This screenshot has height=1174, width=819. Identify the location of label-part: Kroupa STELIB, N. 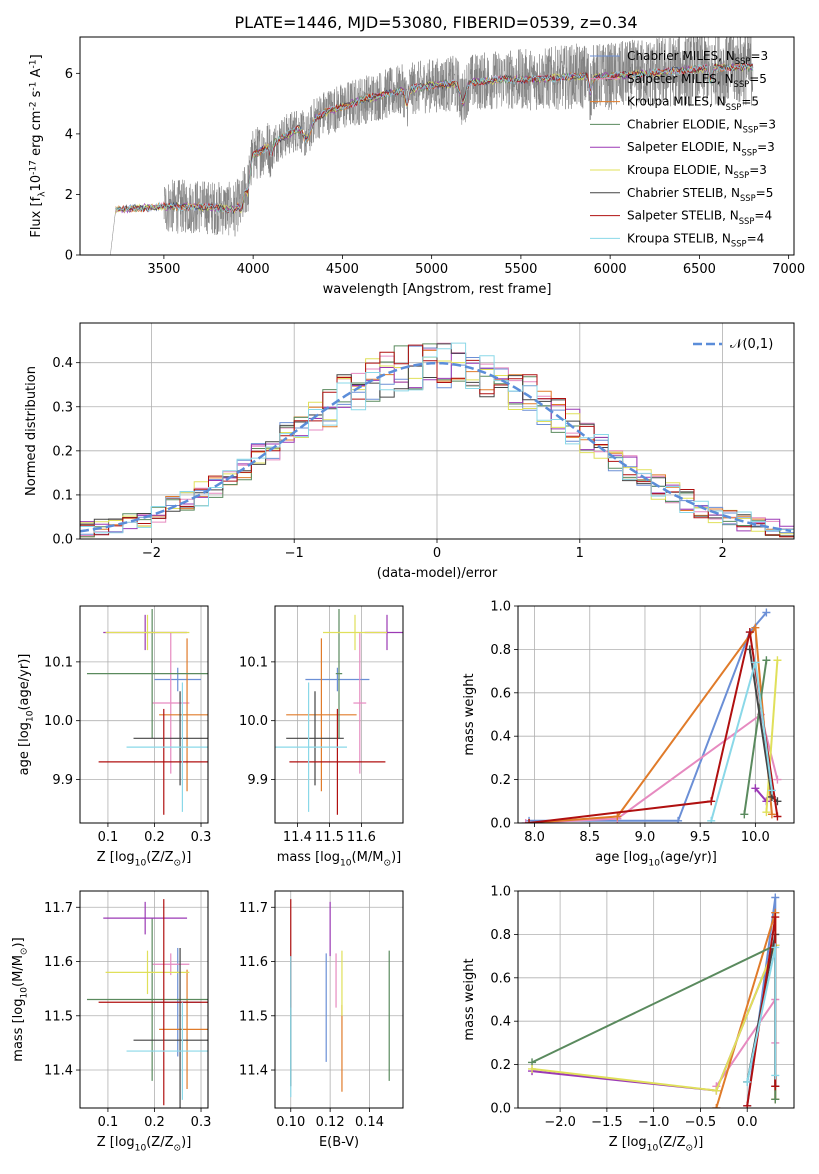
(679, 238).